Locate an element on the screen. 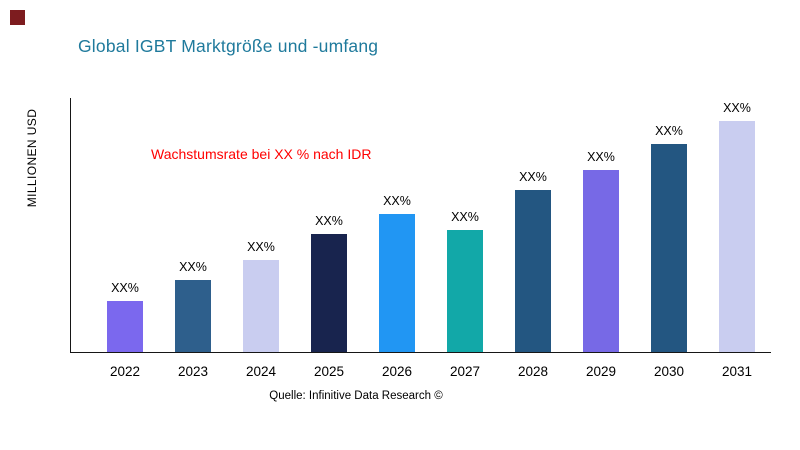 The height and width of the screenshot is (450, 800). bar-group-2028: XX% 2028 is located at coordinates (533, 274).